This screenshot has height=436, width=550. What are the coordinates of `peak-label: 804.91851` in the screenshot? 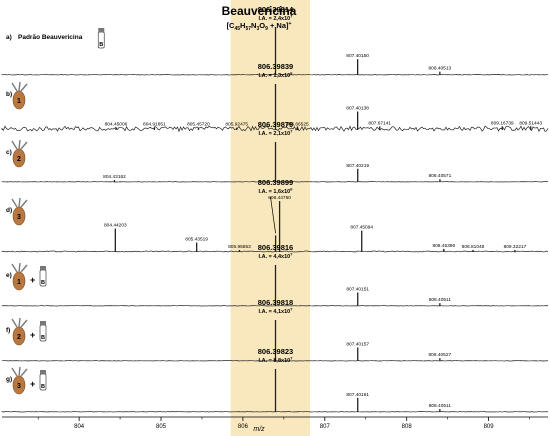 It's located at (154, 125).